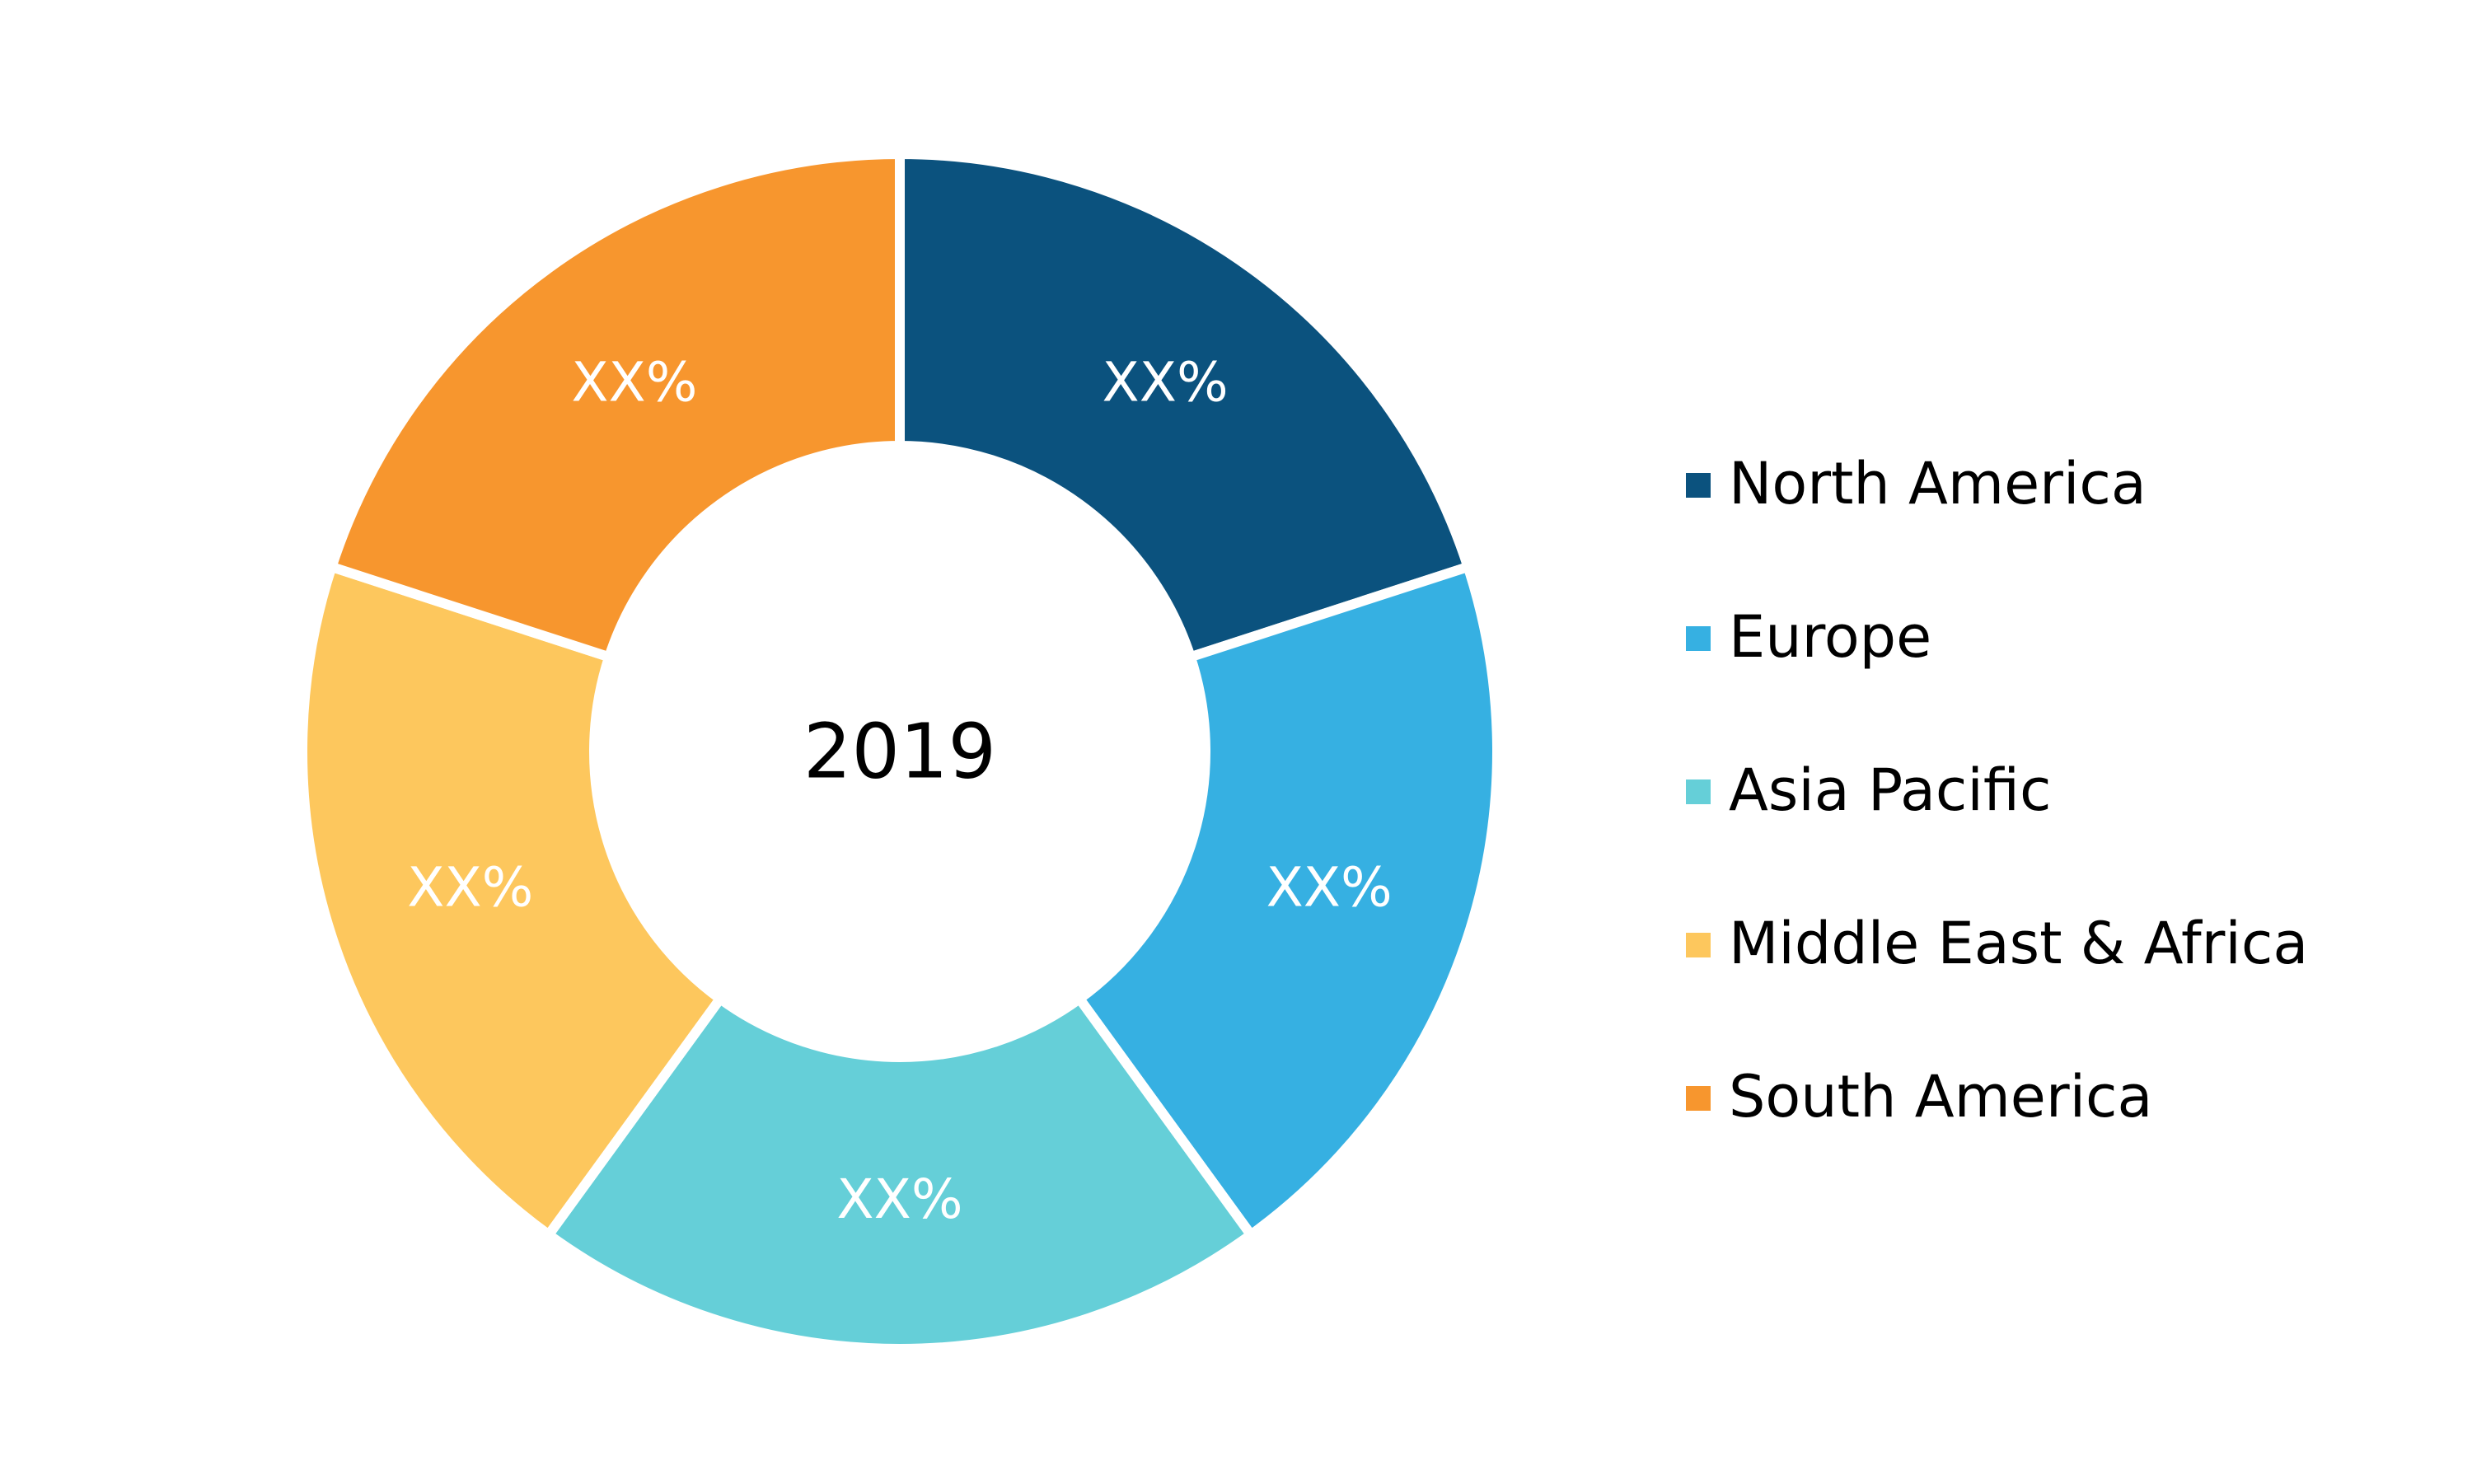 This screenshot has height=1484, width=2472. What do you see at coordinates (1938, 484) in the screenshot?
I see `legend-label: North America` at bounding box center [1938, 484].